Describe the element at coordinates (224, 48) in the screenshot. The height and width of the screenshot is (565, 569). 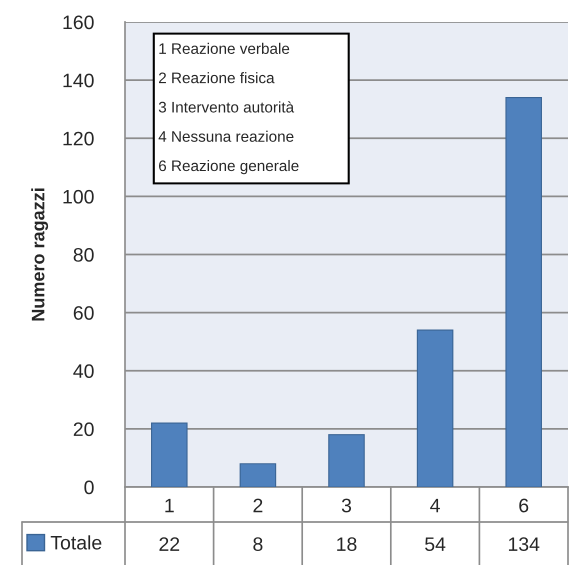
I see `annotation: 1 Reazione verbale` at that location.